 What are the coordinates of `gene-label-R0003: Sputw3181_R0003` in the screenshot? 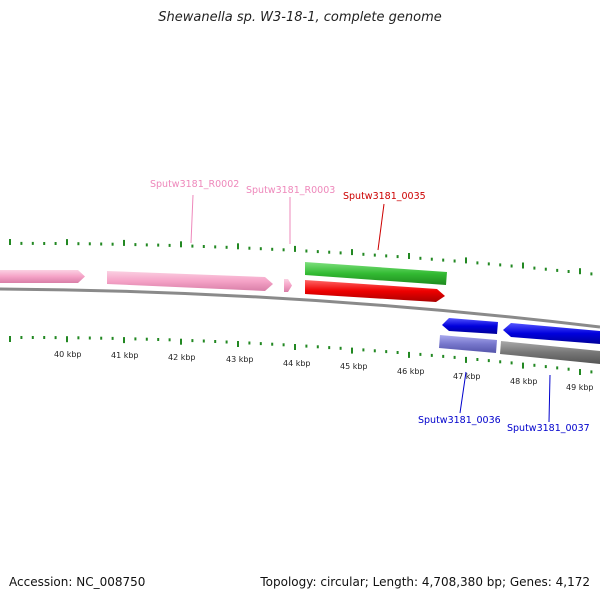 It's located at (290, 190).